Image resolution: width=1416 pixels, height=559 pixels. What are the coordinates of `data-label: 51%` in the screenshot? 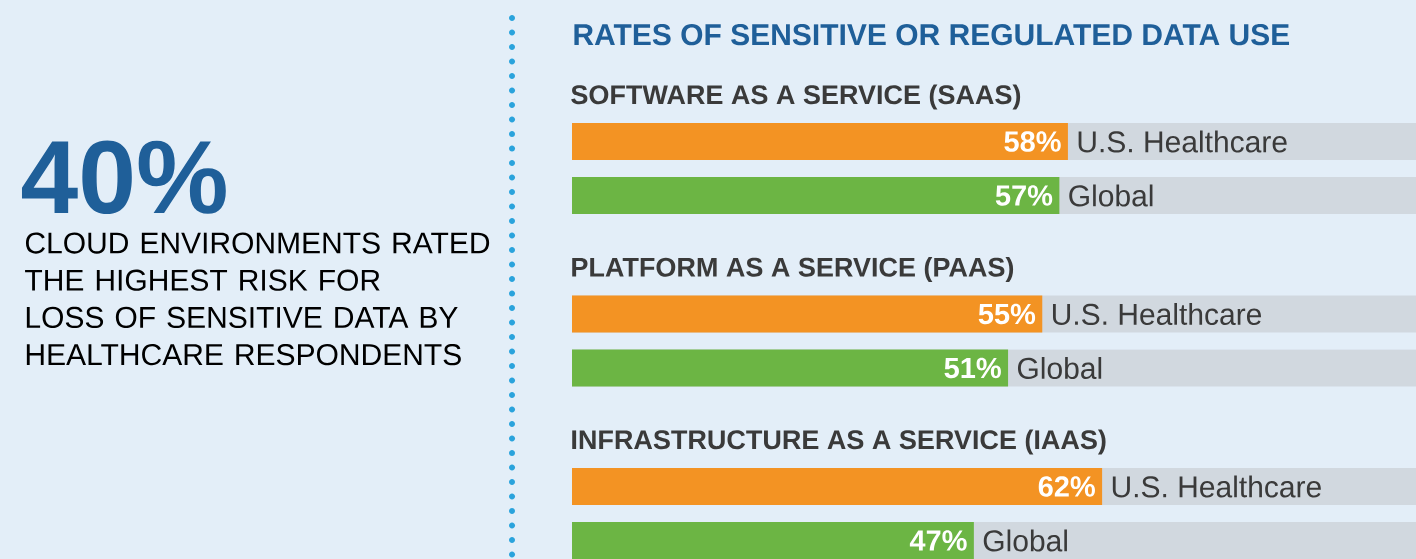 It's located at (972, 368).